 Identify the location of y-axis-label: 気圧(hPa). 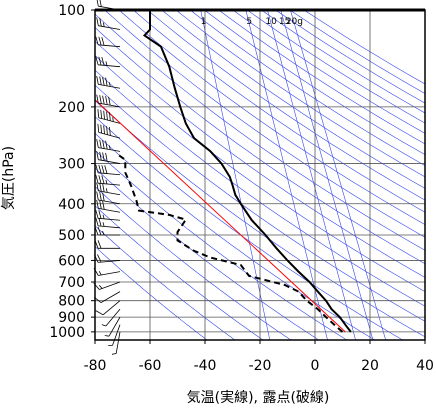
(9, 178).